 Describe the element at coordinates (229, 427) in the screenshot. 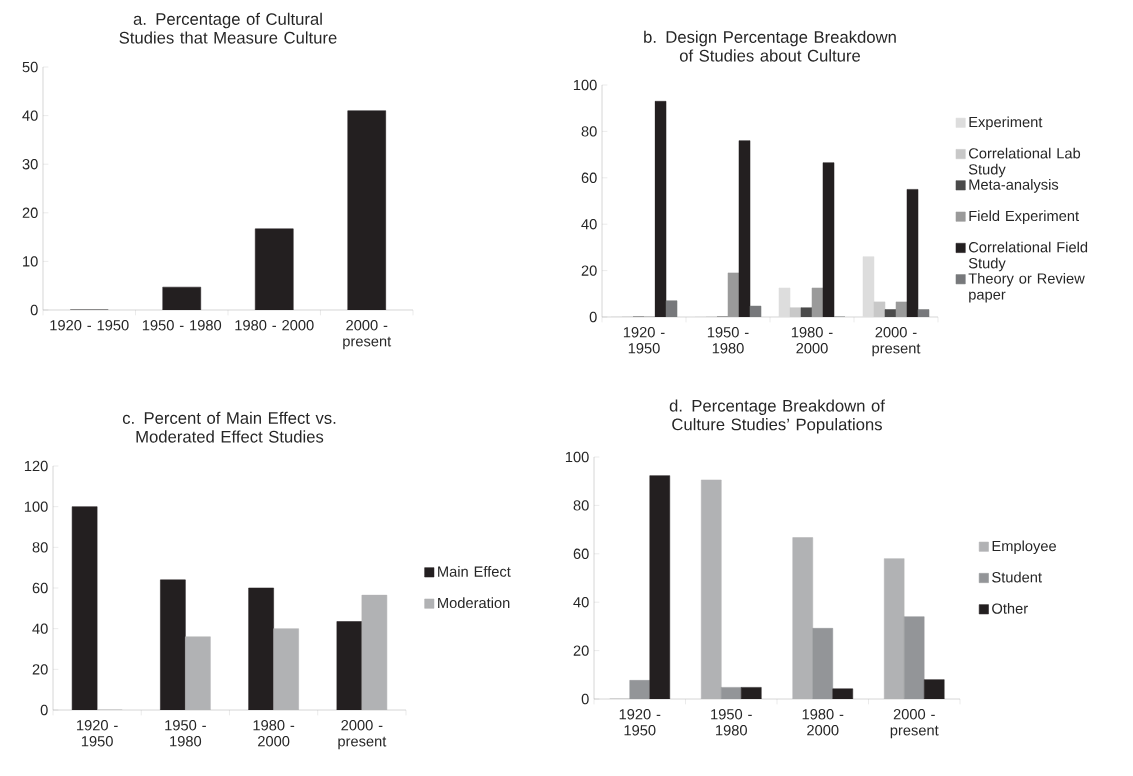

I see `chart-title: c. Percent of Main Effect vs. Moderated Effect Studies` at that location.